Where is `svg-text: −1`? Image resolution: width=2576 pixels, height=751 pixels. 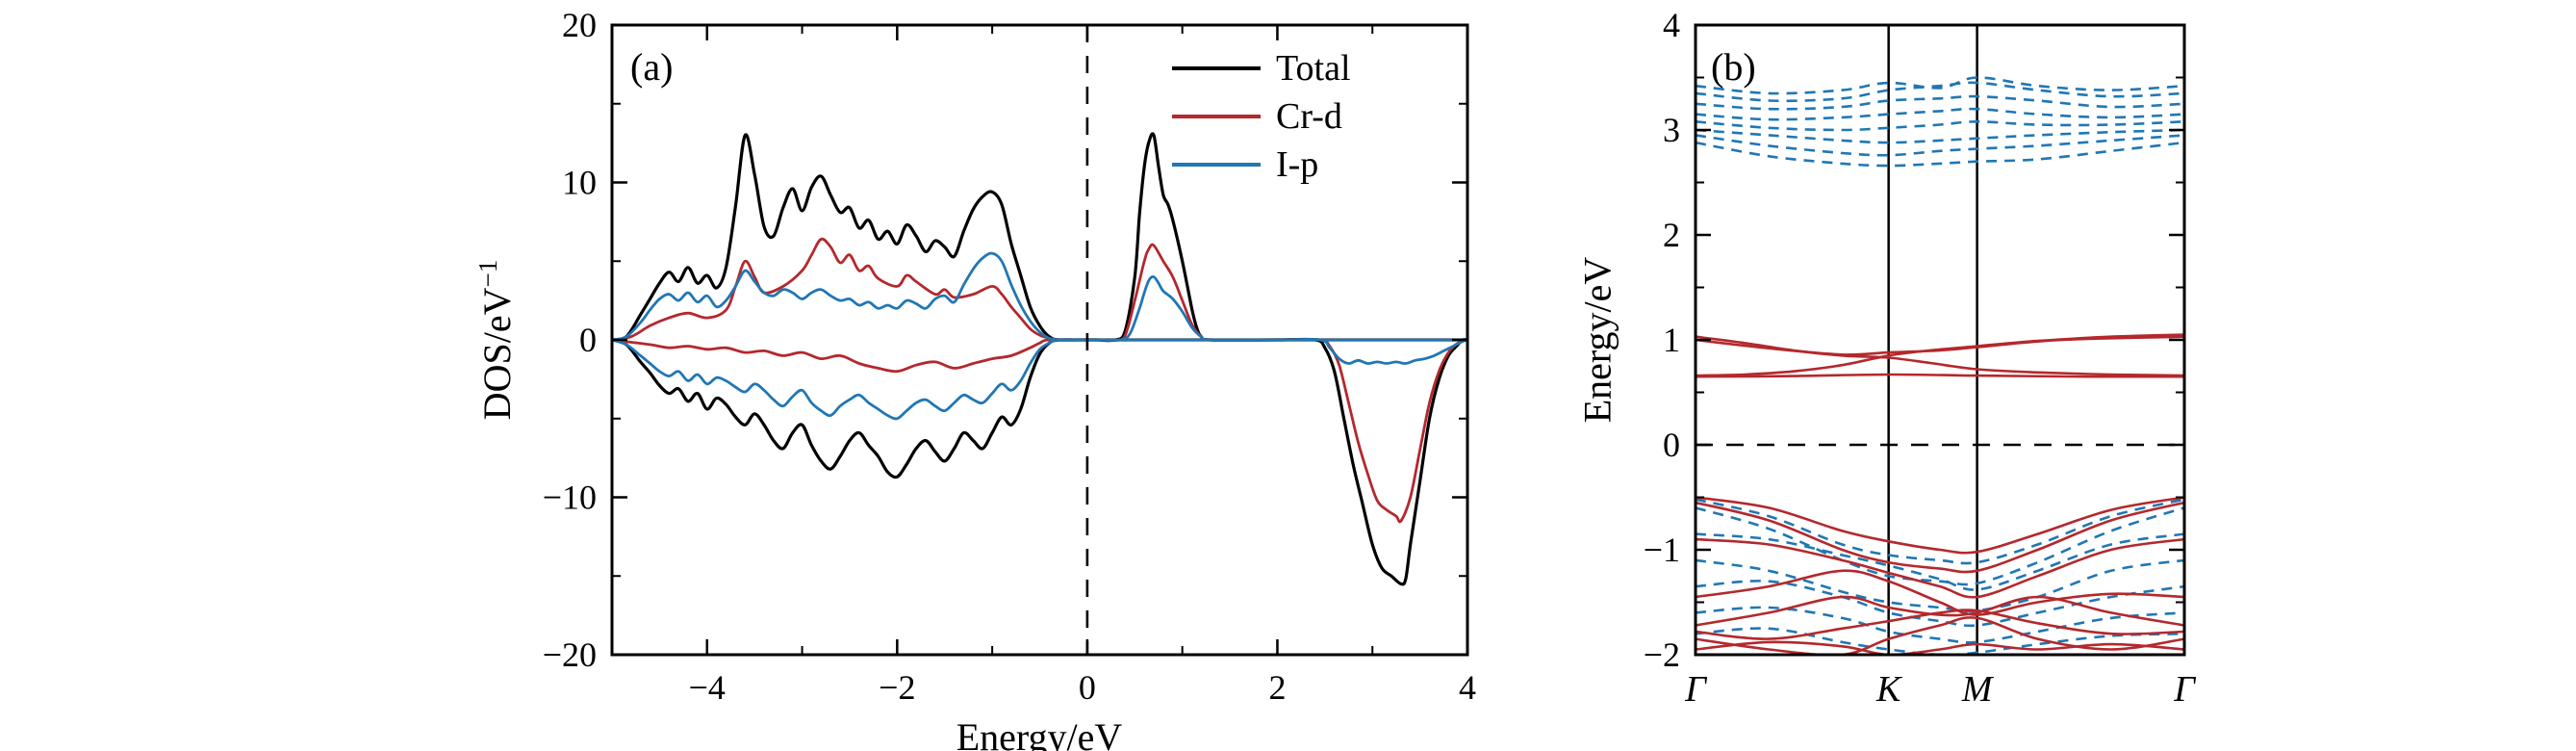 svg-text: −1 is located at coordinates (1662, 550).